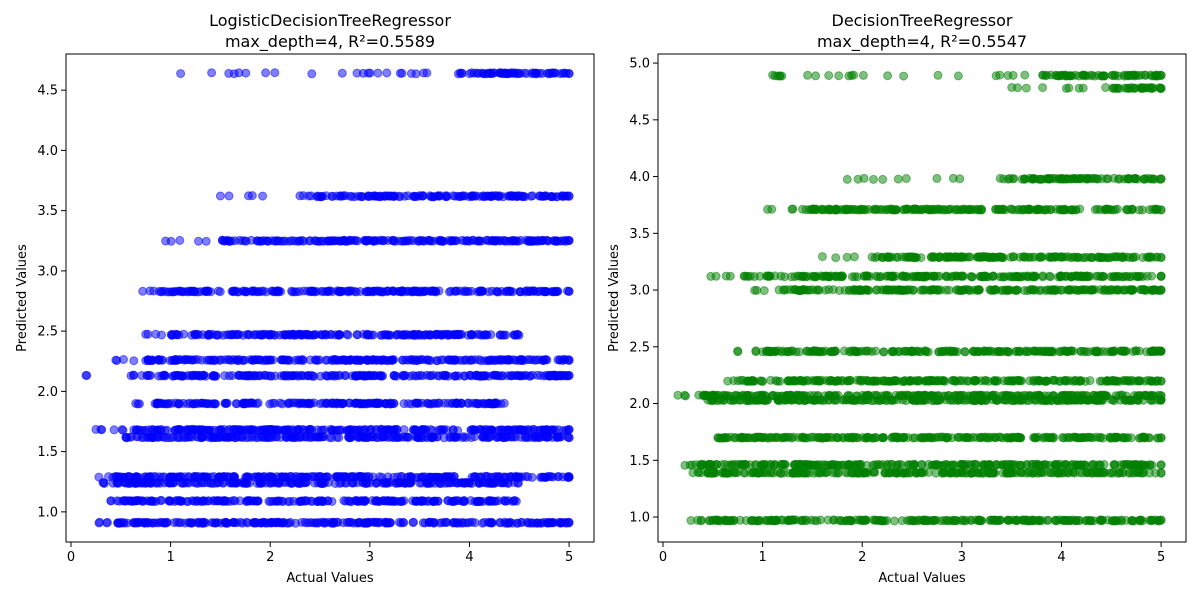 This screenshot has height=600, width=1200. I want to click on right-x-tick-label: 3, so click(962, 557).